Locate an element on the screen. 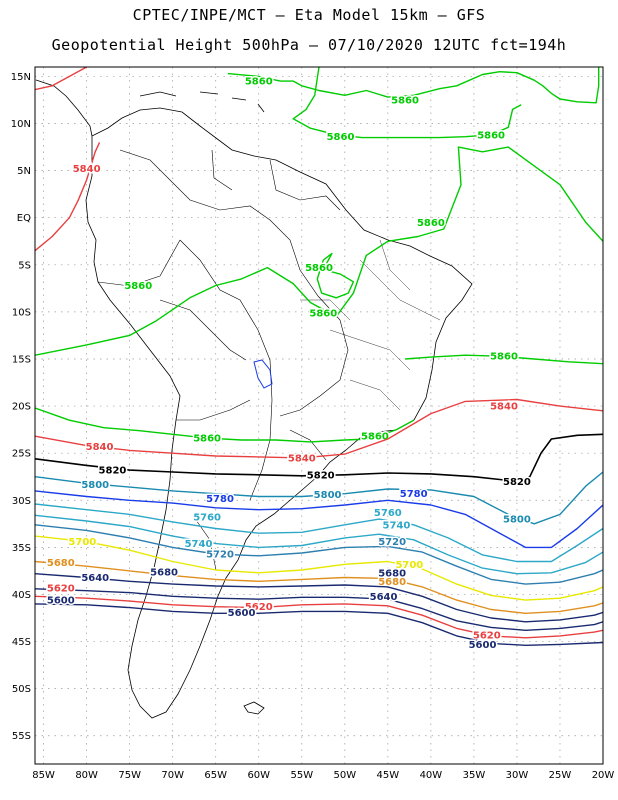 This screenshot has height=800, width=618. contour-5620: 5620 5620 5620 is located at coordinates (319, 612).